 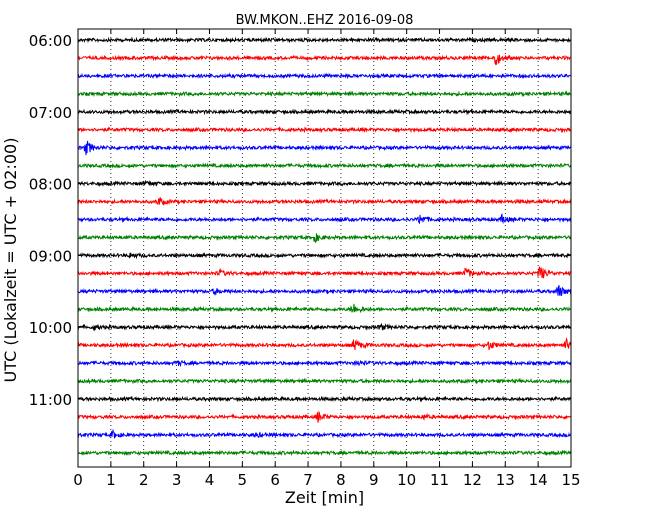 What do you see at coordinates (374, 480) in the screenshot?
I see `x-tick-label-9: 9` at bounding box center [374, 480].